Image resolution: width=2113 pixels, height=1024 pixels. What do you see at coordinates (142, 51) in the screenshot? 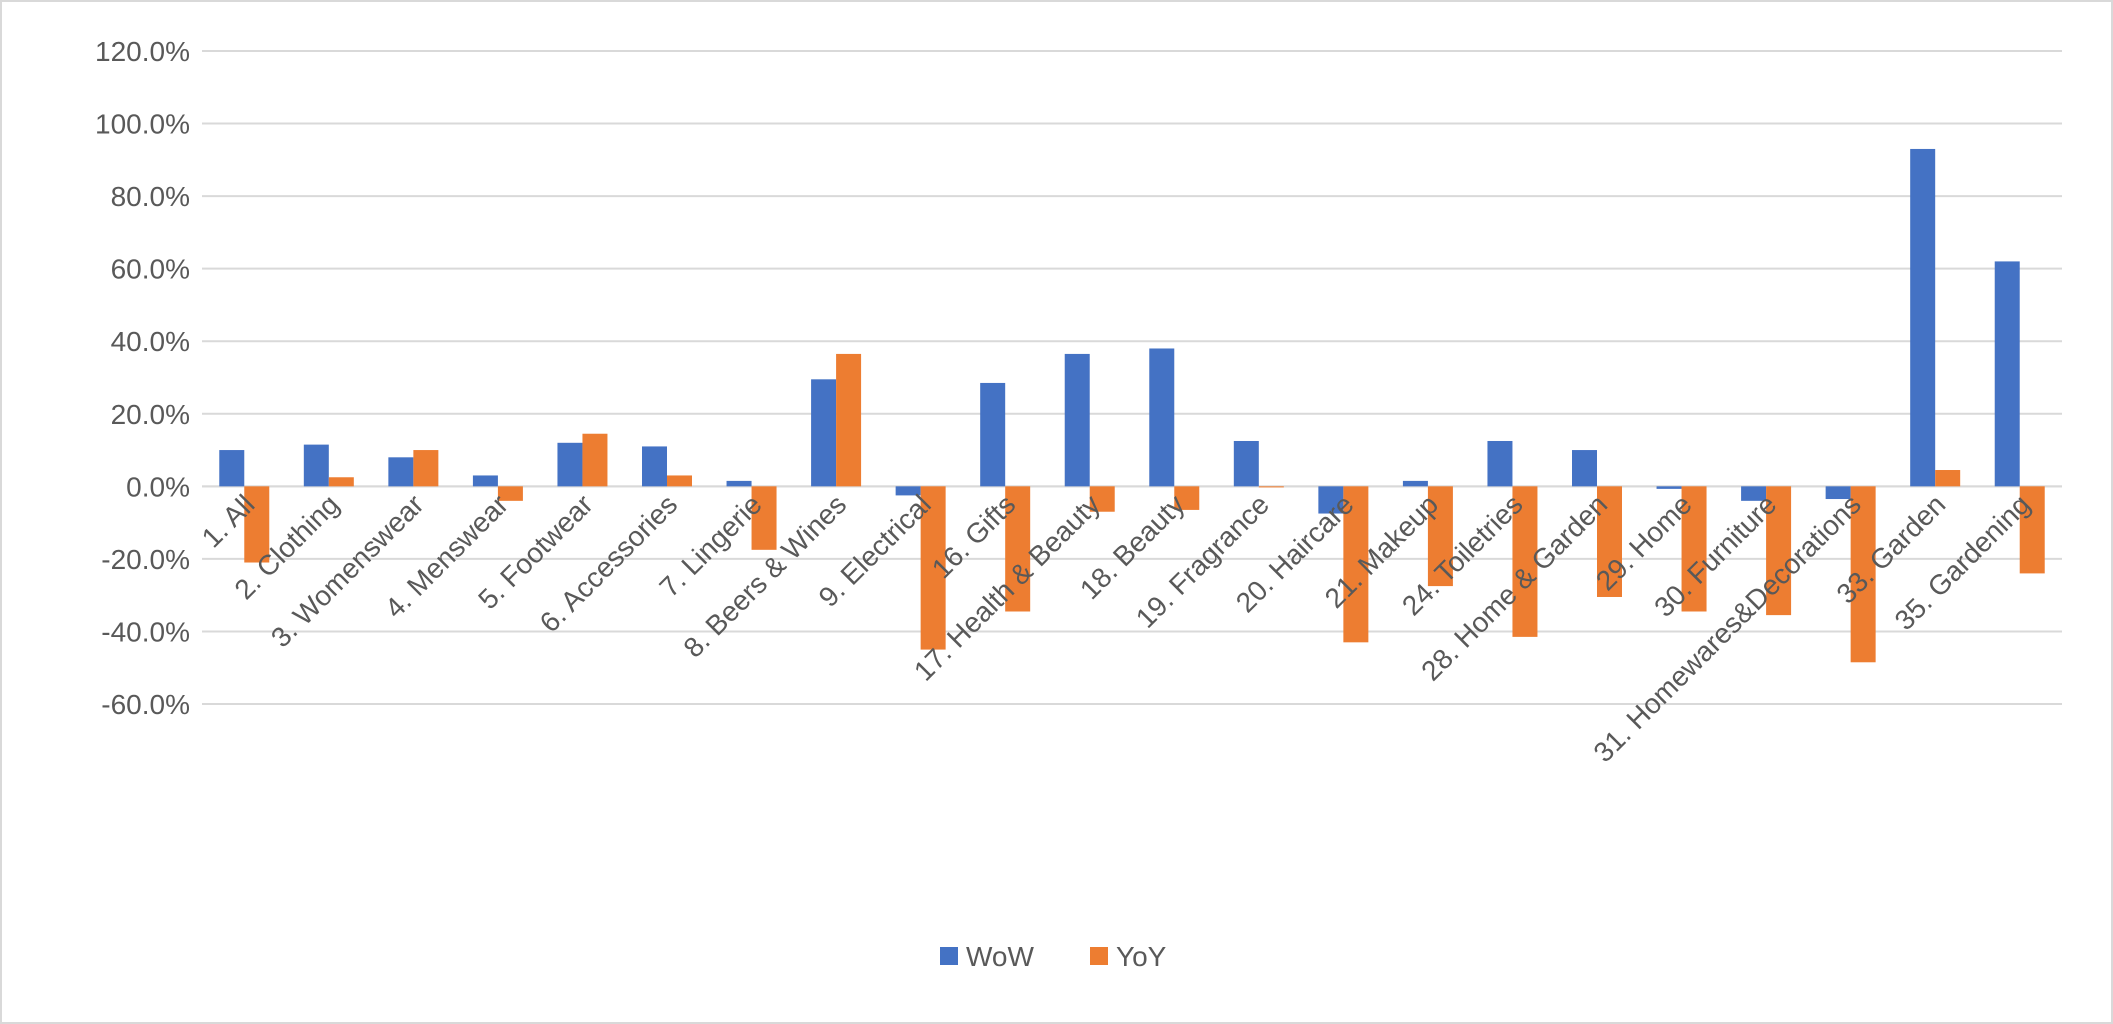
I see `y-tick-label: 120.0%` at bounding box center [142, 51].